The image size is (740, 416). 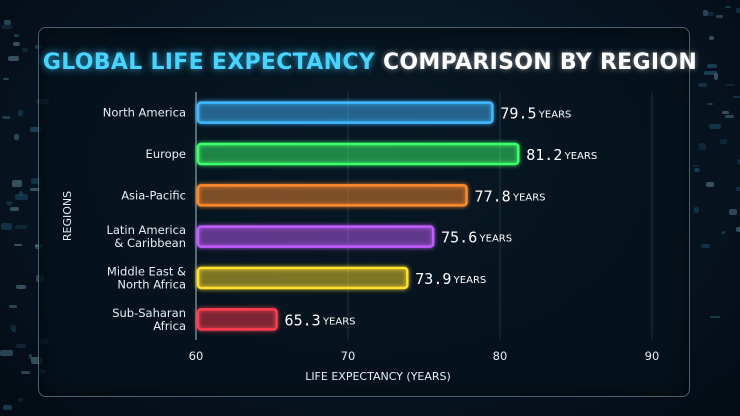 What do you see at coordinates (208, 62) in the screenshot?
I see `title-highlight: GLOBAL LIFE EXPECTANCY` at bounding box center [208, 62].